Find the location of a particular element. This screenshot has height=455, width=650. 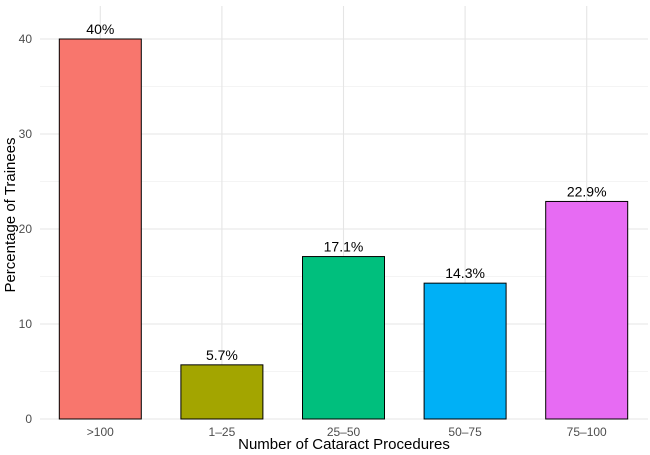

x-axis-title: Number of Cataract Procedures is located at coordinates (344, 444).